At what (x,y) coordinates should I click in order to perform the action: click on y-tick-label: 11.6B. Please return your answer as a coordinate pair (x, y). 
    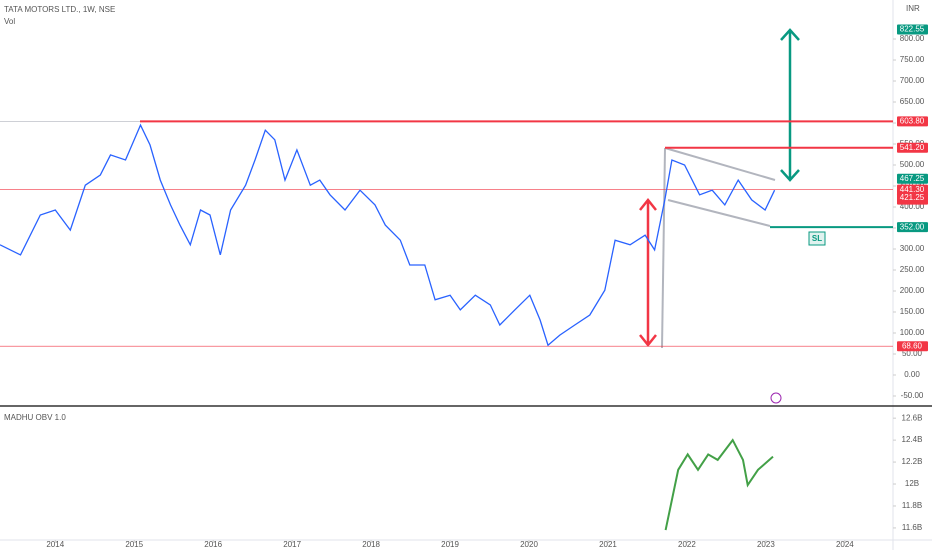
    Looking at the image, I should click on (912, 527).